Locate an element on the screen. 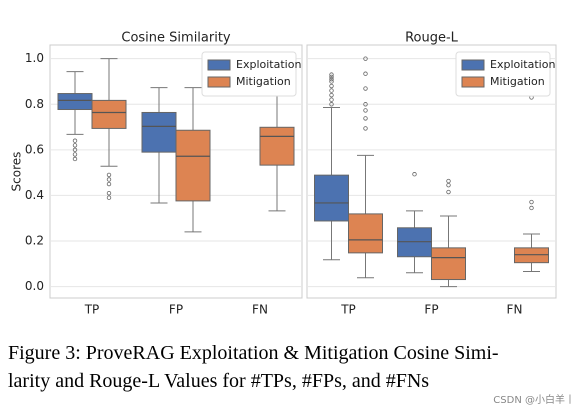  y-tick-label: 0.4 is located at coordinates (34, 195).